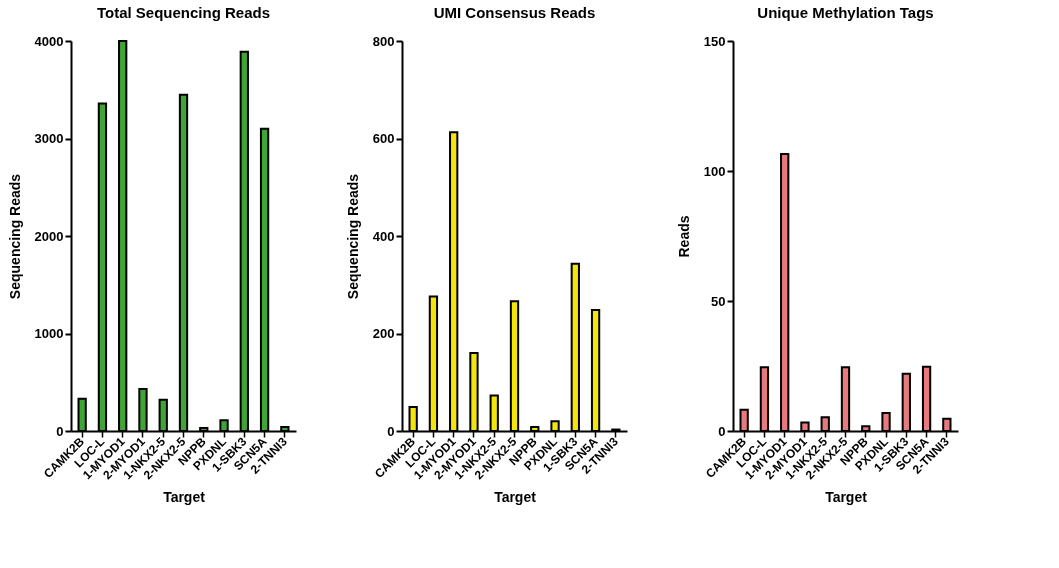 This screenshot has width=1059, height=568. What do you see at coordinates (383, 333) in the screenshot?
I see `y-tick-label: 200` at bounding box center [383, 333].